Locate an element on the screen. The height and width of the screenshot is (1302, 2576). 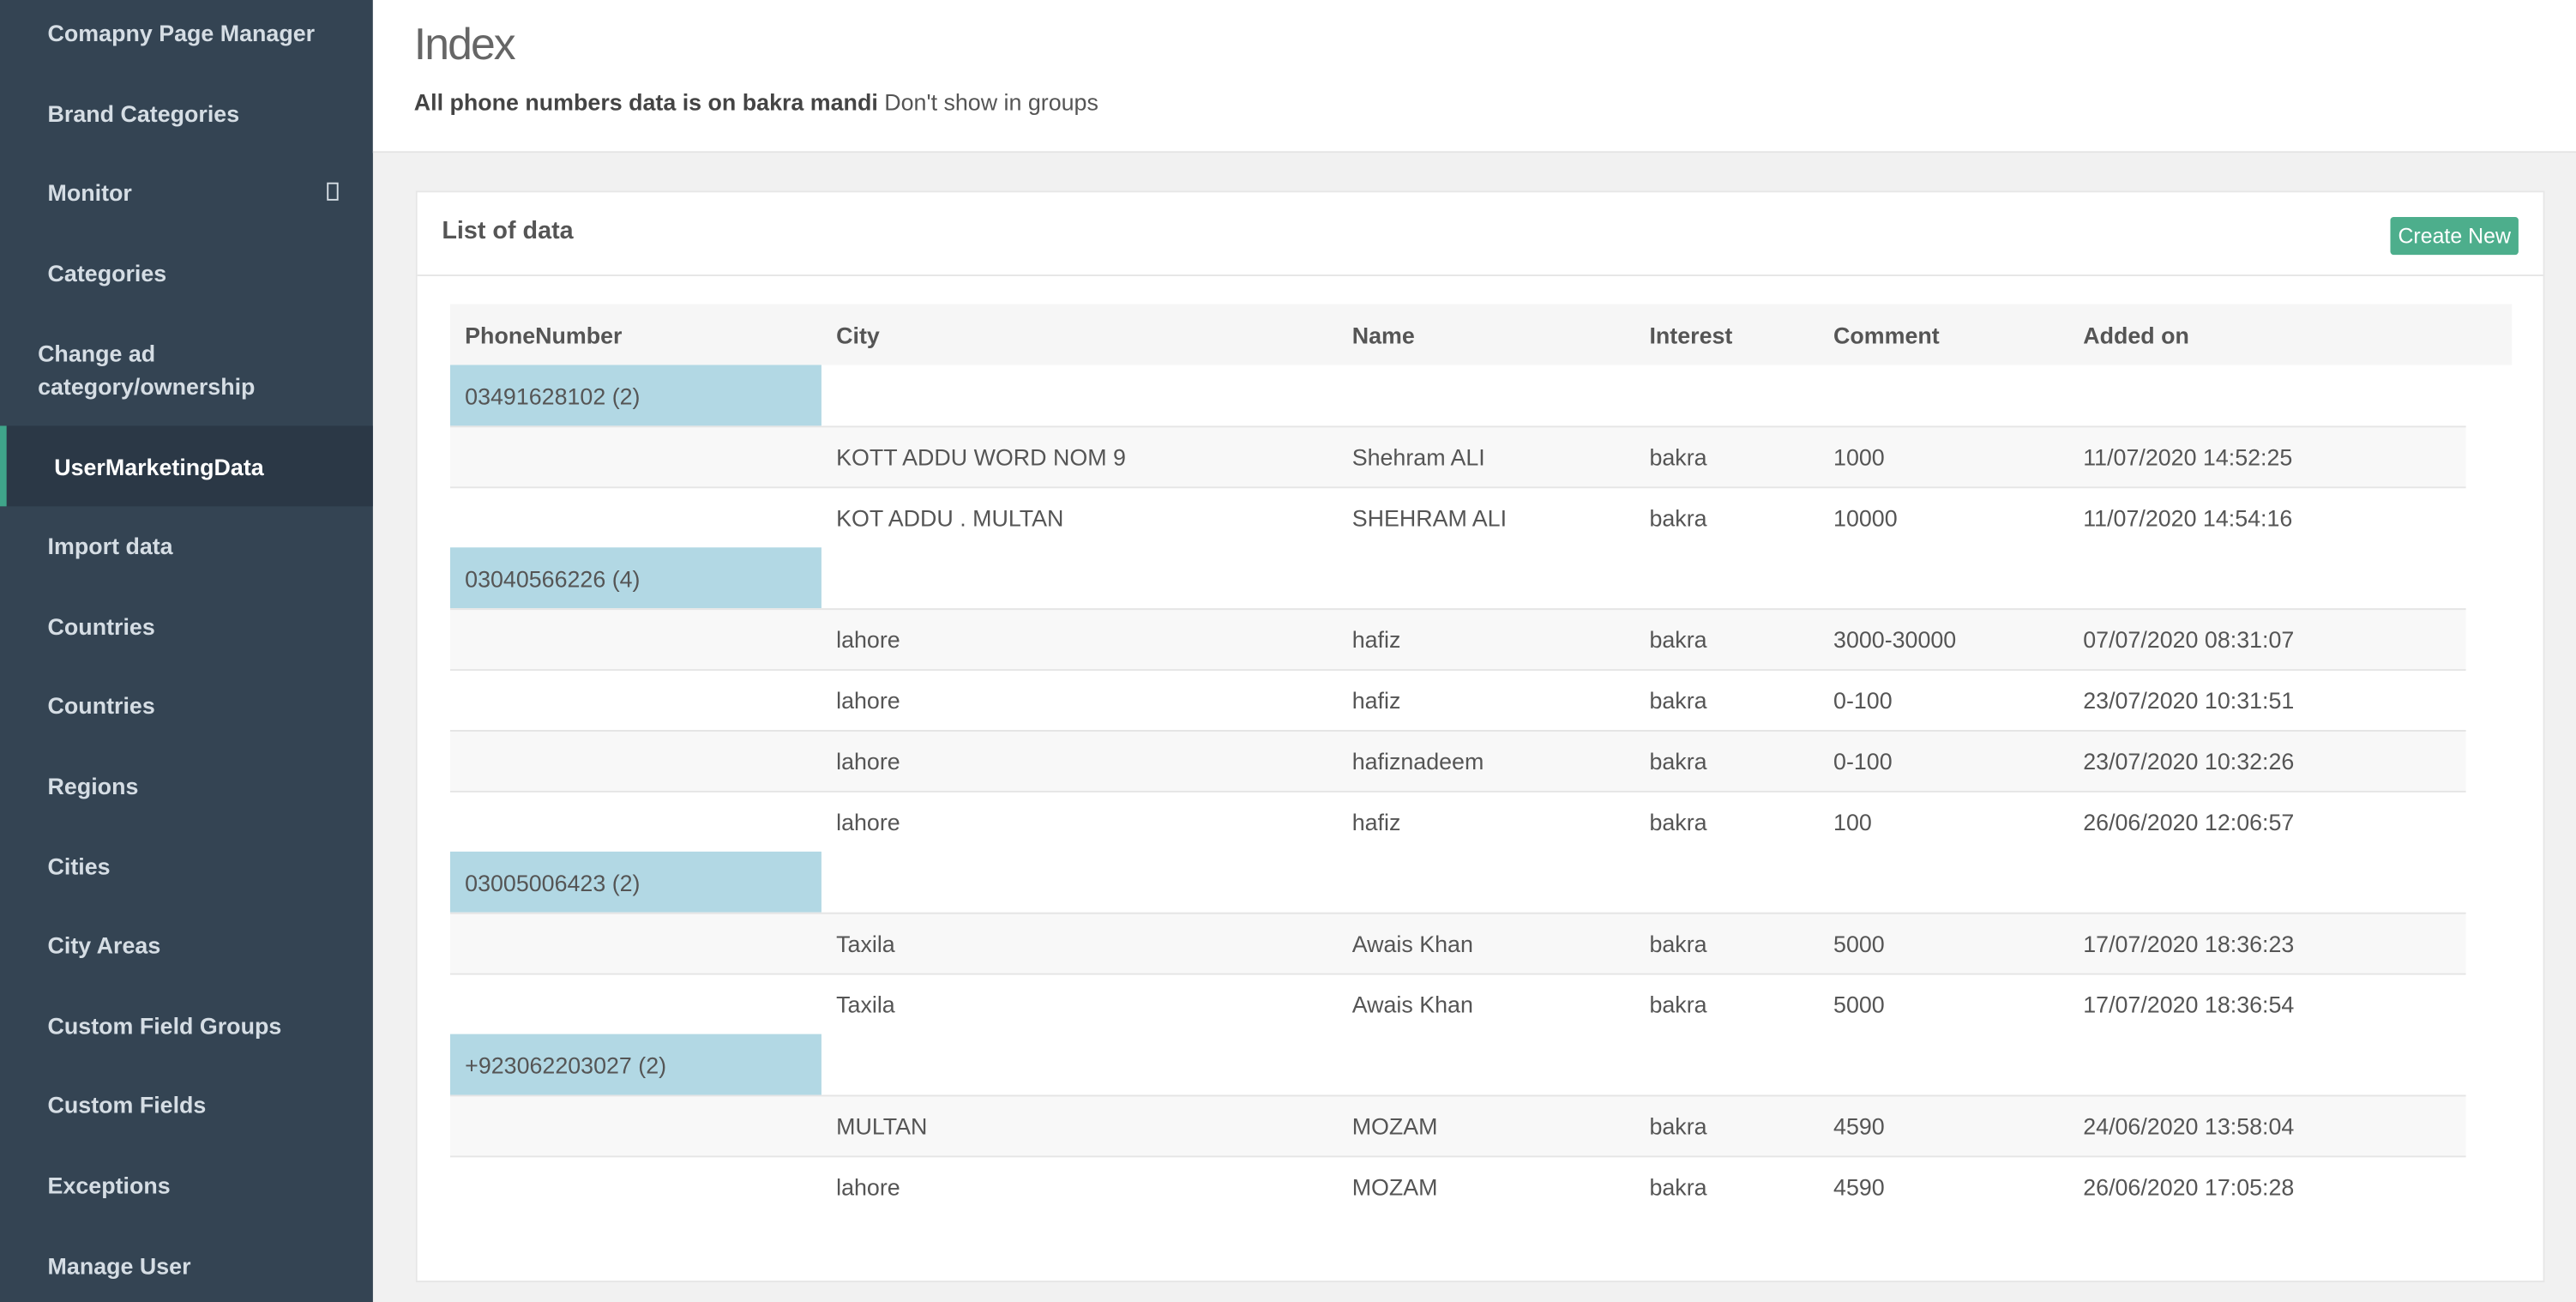
menu-item: Exceptions is located at coordinates (109, 1185).